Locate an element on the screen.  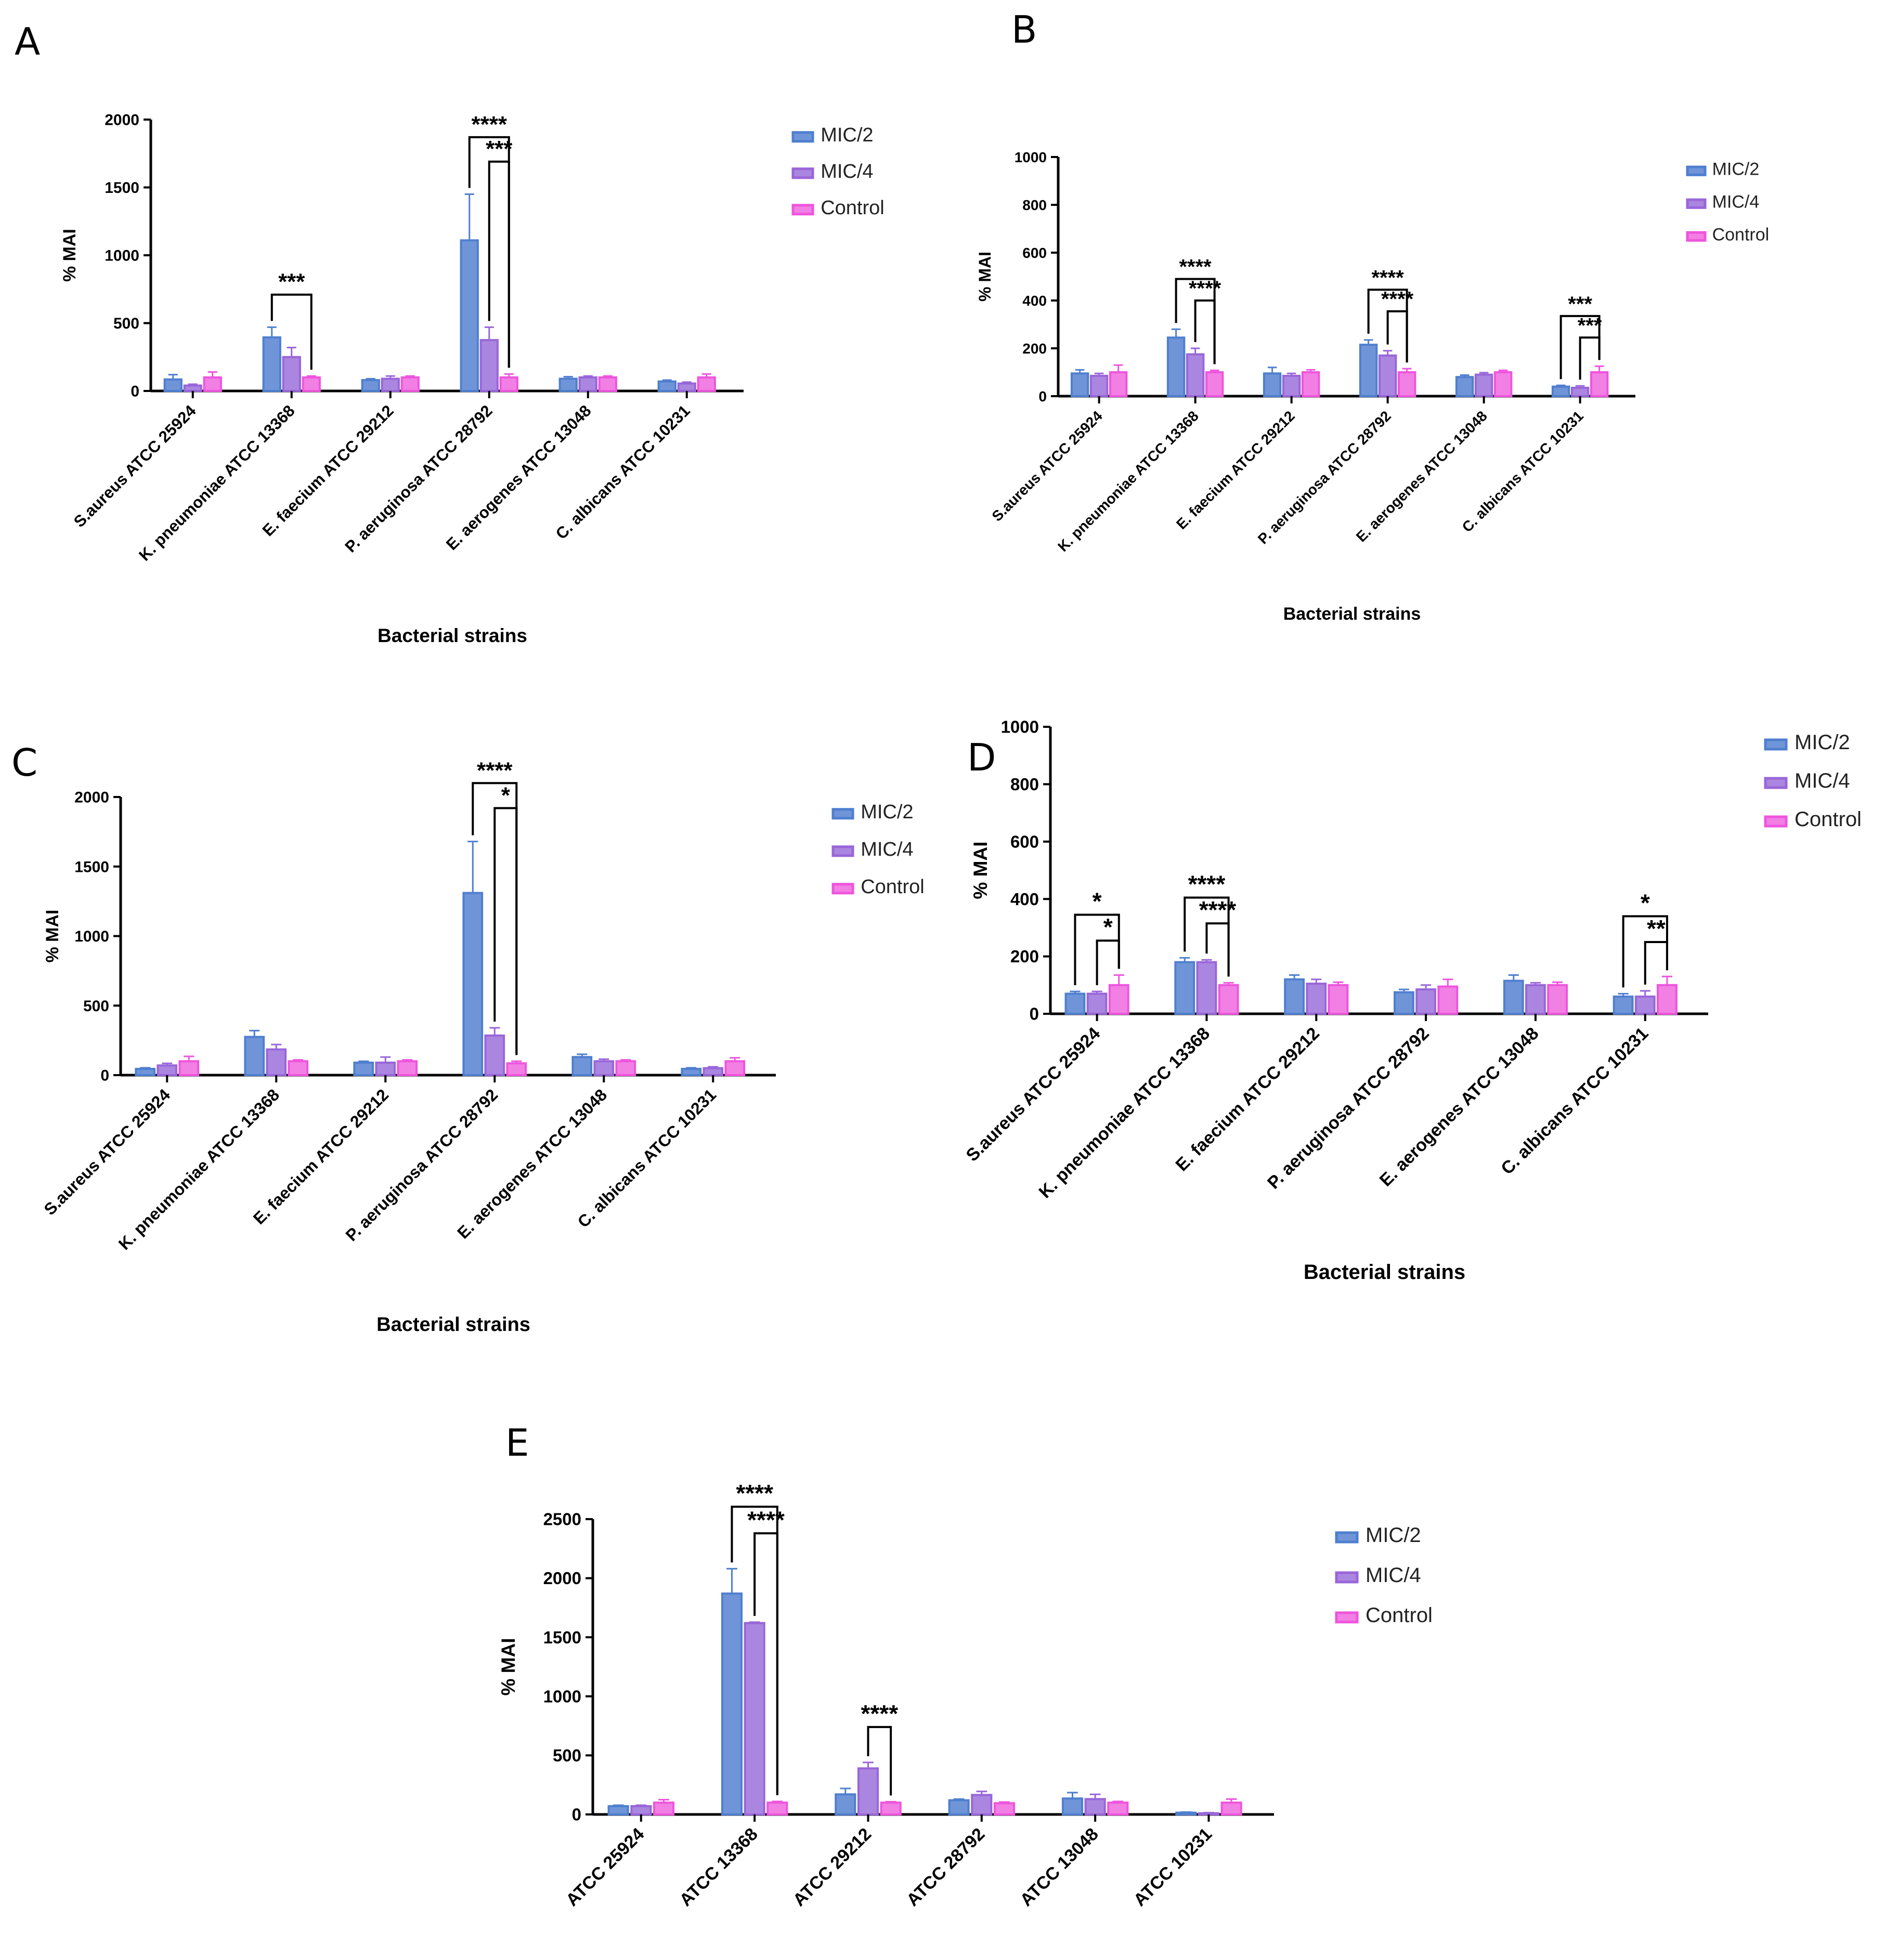
y-tick-label: 2500 is located at coordinates (562, 1519).